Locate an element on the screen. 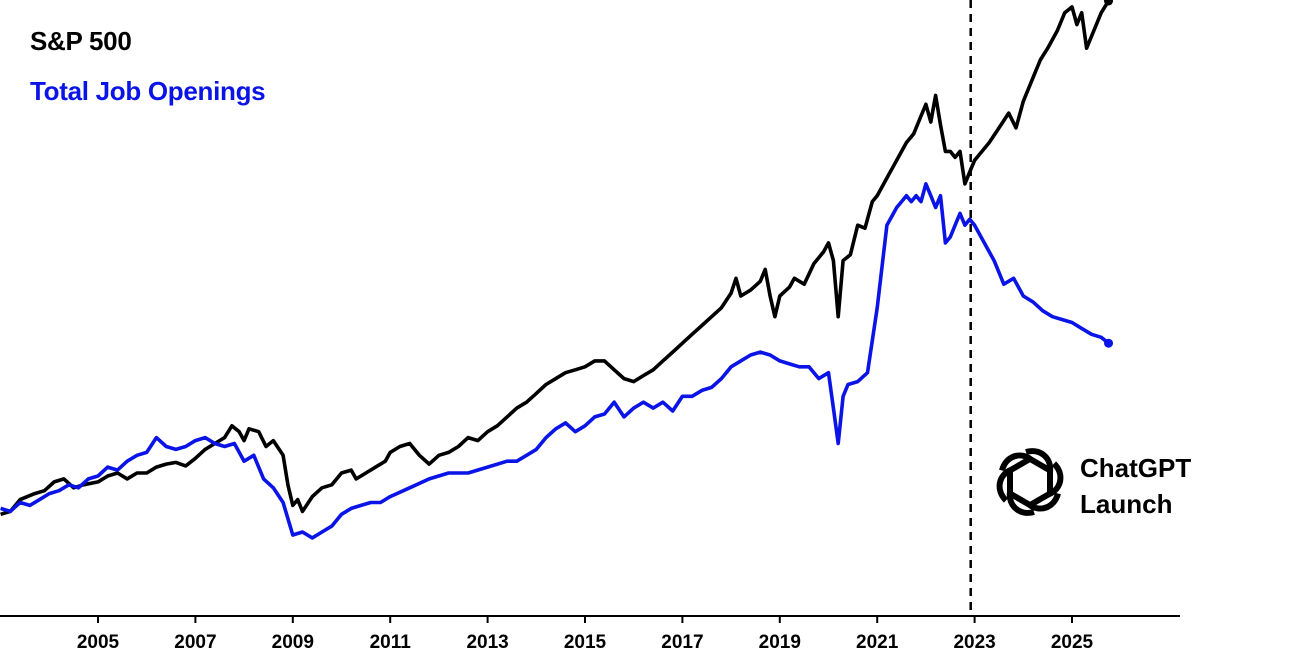  x-tick-label-2025: 2025 is located at coordinates (1072, 642).